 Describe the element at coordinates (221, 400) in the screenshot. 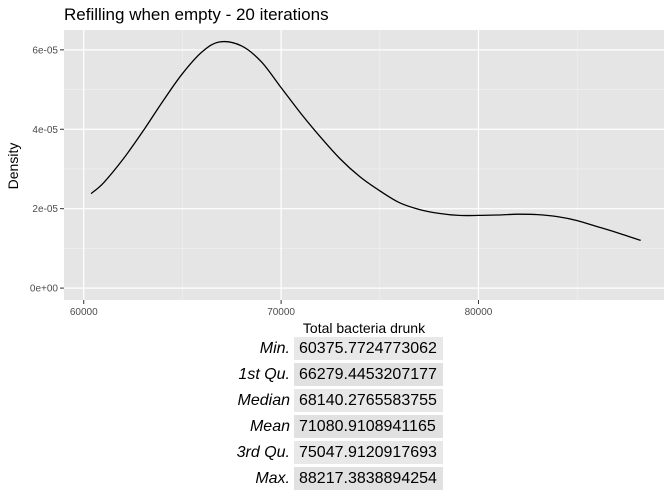

I see `summary-row: Median 68140.2765583755` at that location.